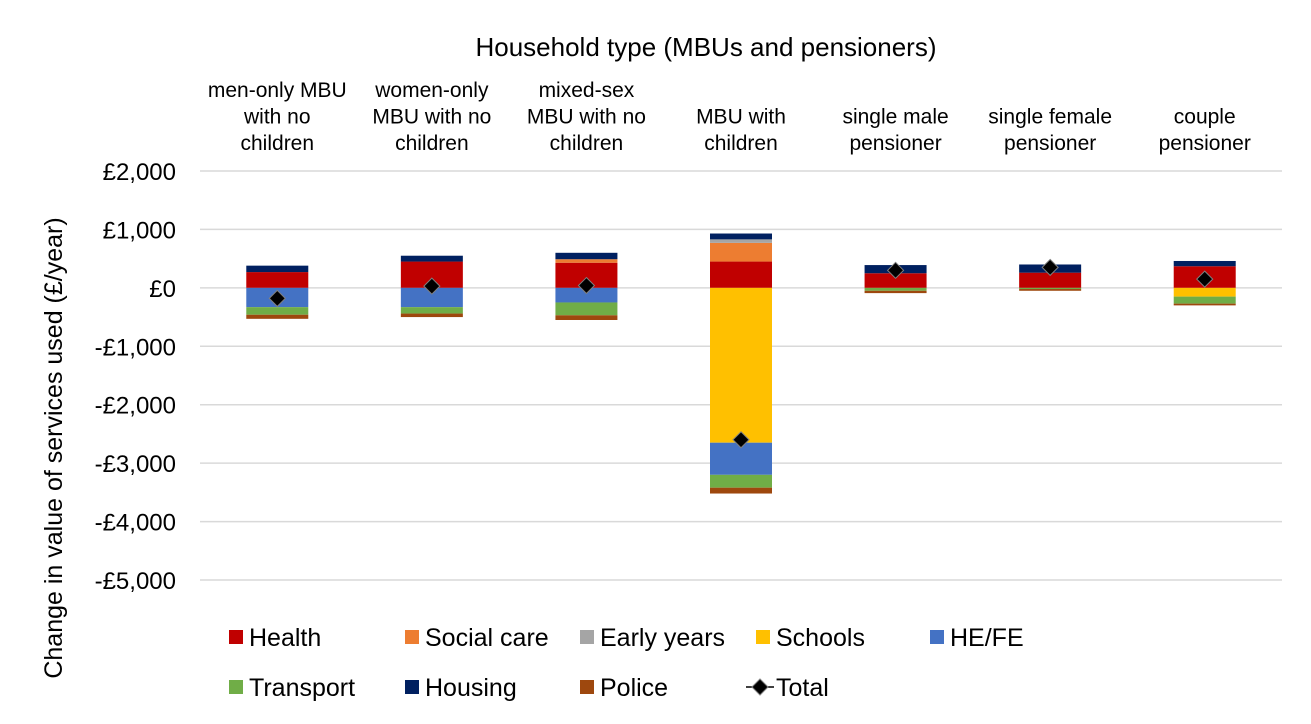  What do you see at coordinates (587, 637) in the screenshot?
I see `legend-swatch-early-years` at bounding box center [587, 637].